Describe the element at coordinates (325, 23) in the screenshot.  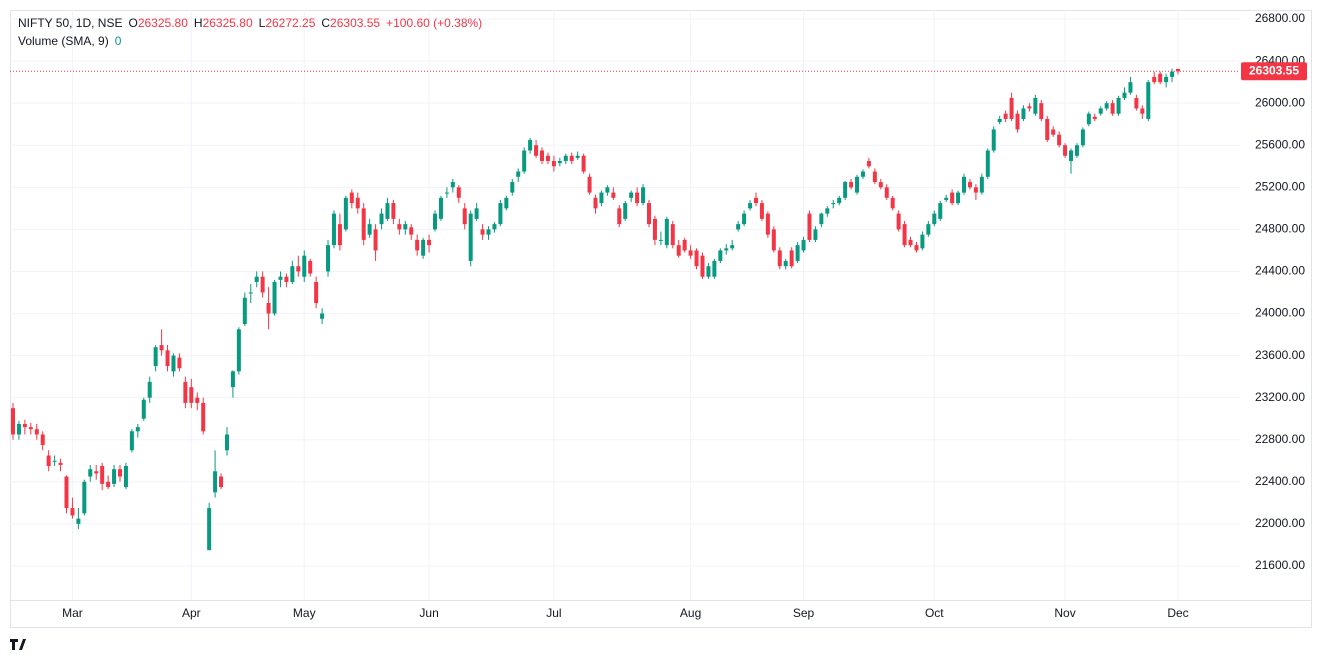
I see `close-label: C` at that location.